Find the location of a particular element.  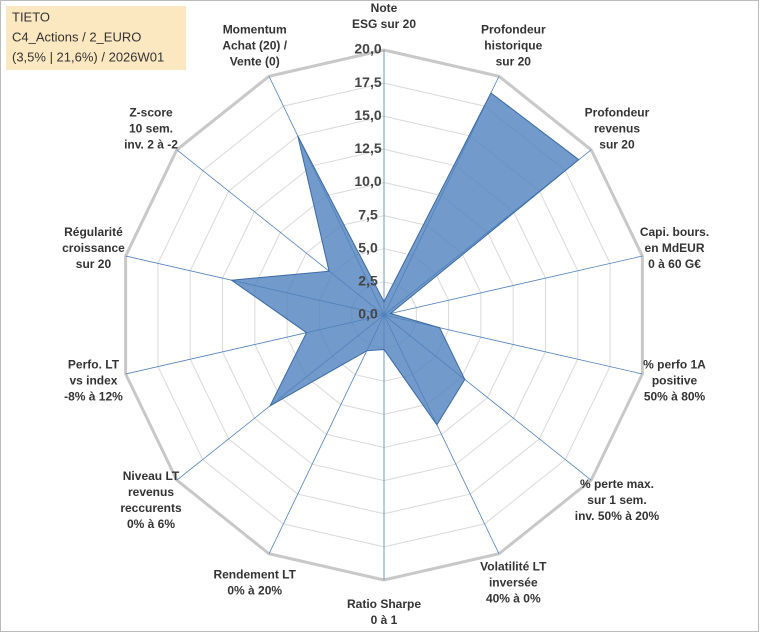

axis-label: Achat (20) / is located at coordinates (254, 46).